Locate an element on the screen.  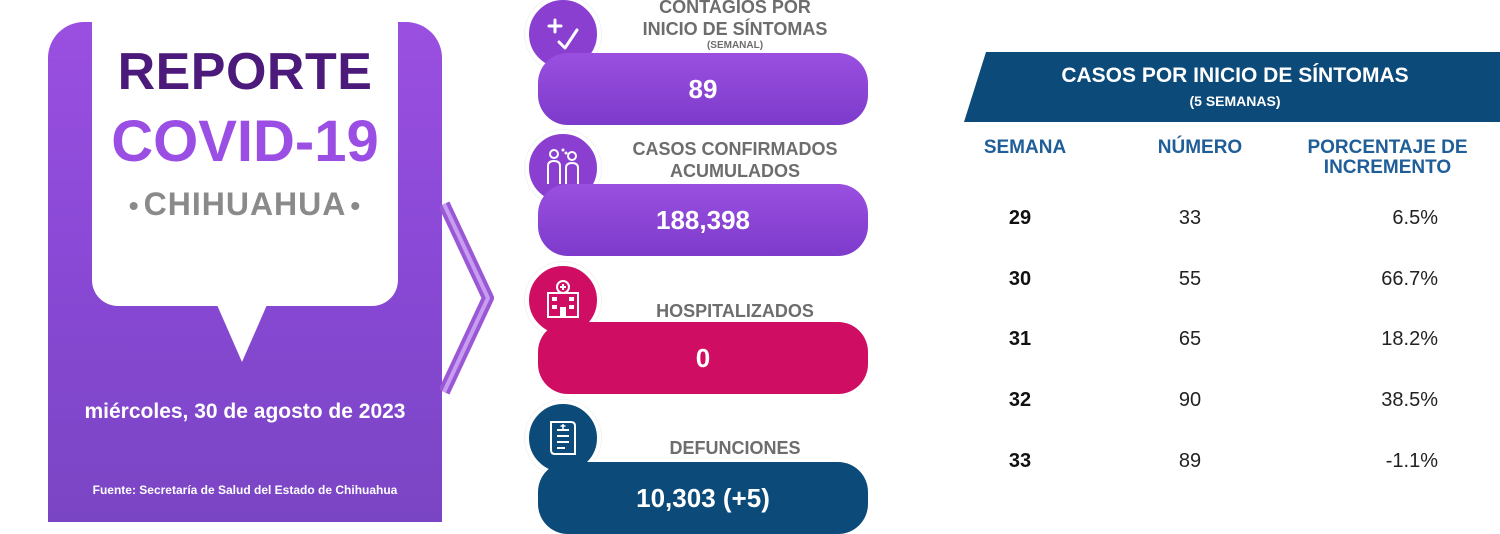
state-label: CHIHUAHUA is located at coordinates (245, 204).